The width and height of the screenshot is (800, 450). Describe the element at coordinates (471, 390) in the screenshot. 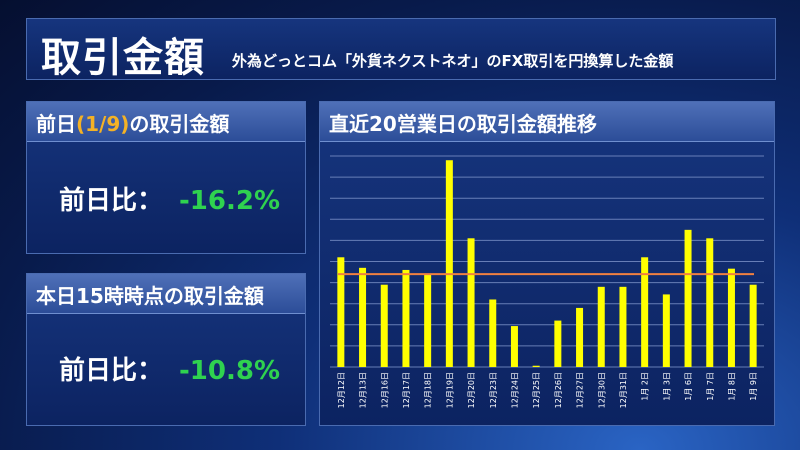

I see `x-tick-label: 12月20日` at that location.